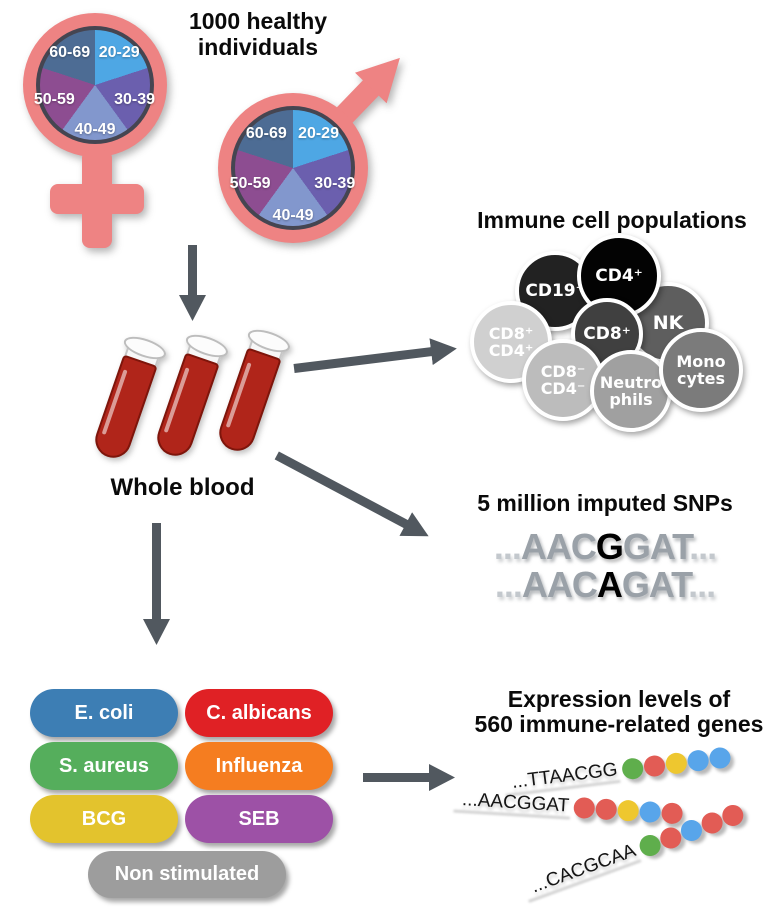  Describe the element at coordinates (605, 503) in the screenshot. I see `snps-title: 5 million imputed SNPs` at that location.